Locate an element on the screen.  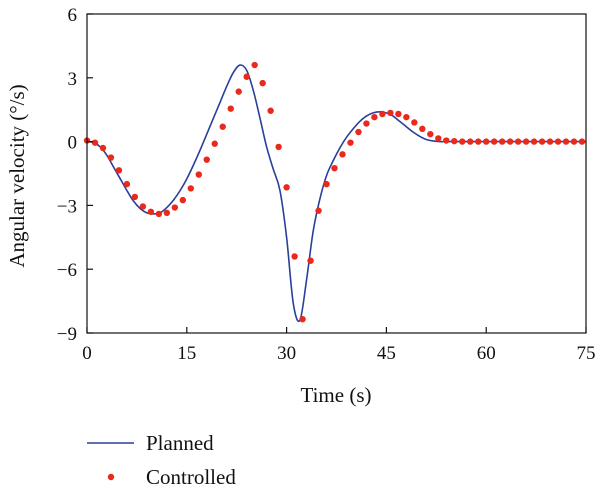
y-tick-label: −9 is located at coordinates (67, 334).